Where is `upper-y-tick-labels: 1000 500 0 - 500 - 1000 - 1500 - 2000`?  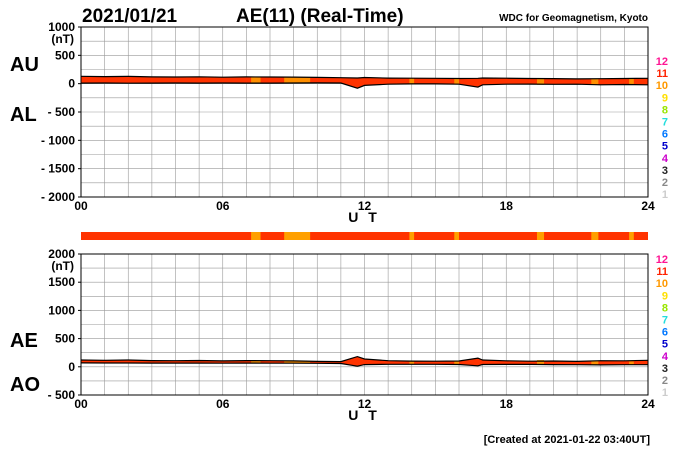 upper-y-tick-labels: 1000 500 0 - 500 - 1000 - 1500 - 2000 is located at coordinates (61, 112).